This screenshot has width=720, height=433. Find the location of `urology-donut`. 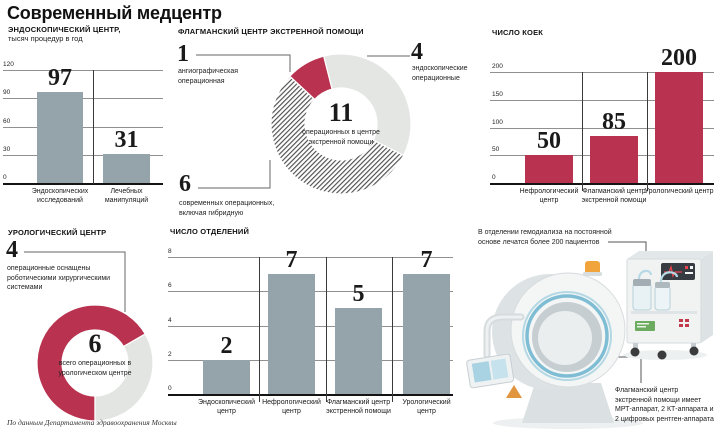

urology-donut is located at coordinates (95, 363).